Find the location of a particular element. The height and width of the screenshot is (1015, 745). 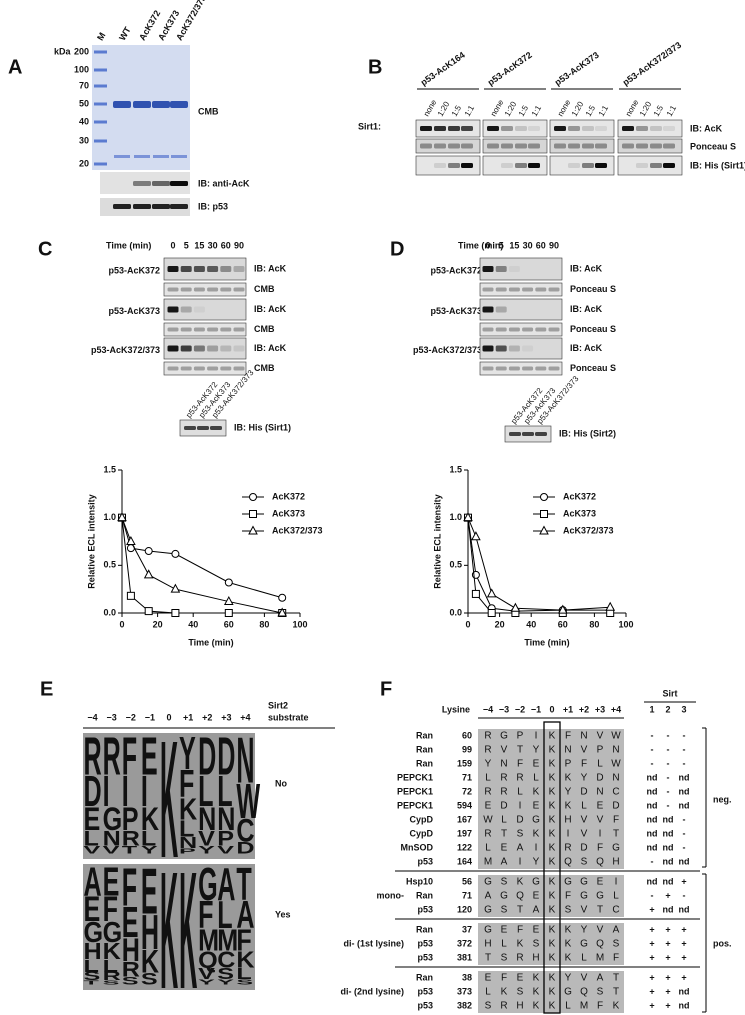

position-label: −4 is located at coordinates (488, 709).